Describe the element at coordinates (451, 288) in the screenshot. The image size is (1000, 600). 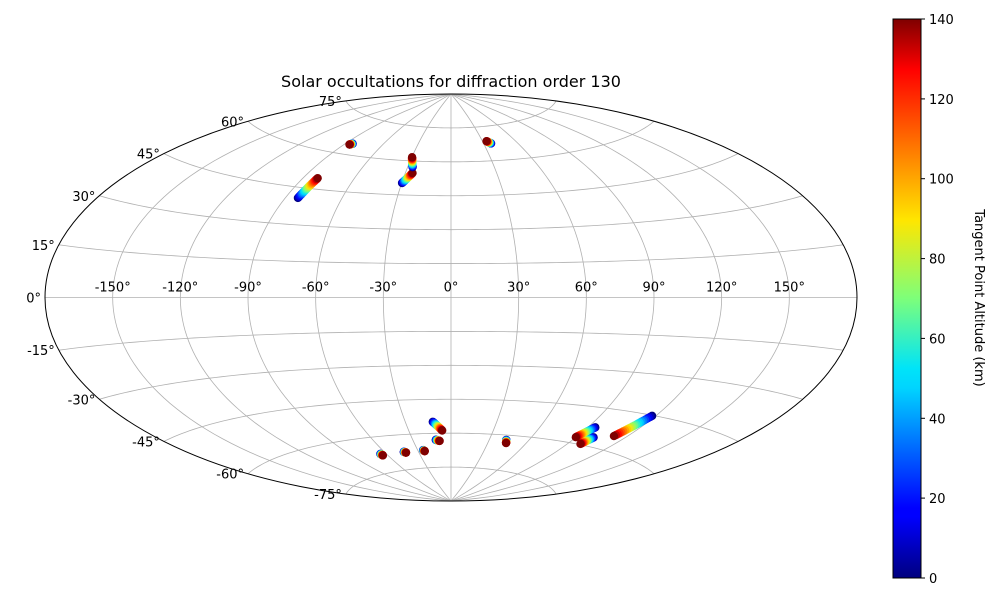
I see `lon-tick-label: 0°` at that location.